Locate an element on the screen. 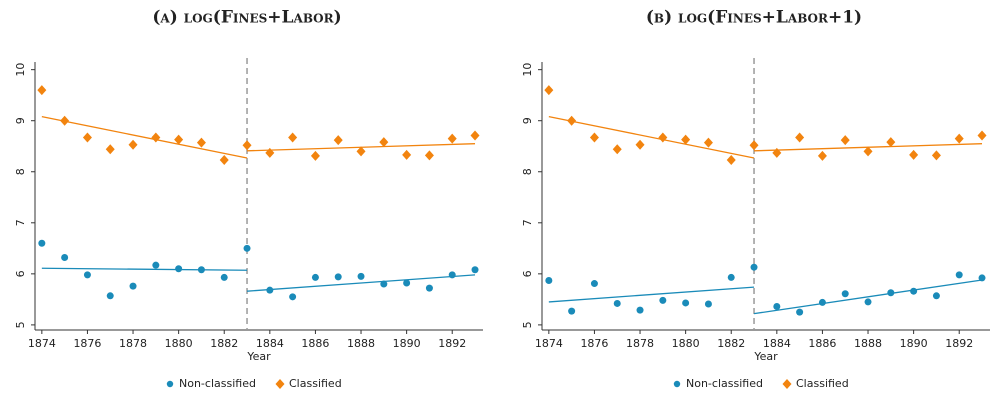 Image resolution: width=990 pixels, height=400 pixels. x-tick-label: 1886 is located at coordinates (822, 343).